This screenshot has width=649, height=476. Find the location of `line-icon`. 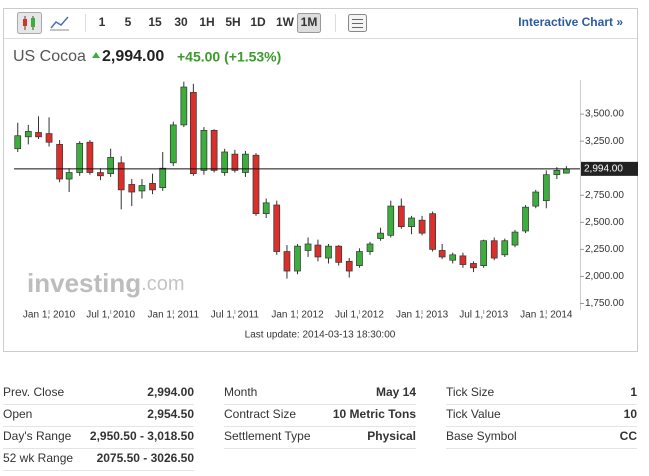

line-icon is located at coordinates (59, 23).